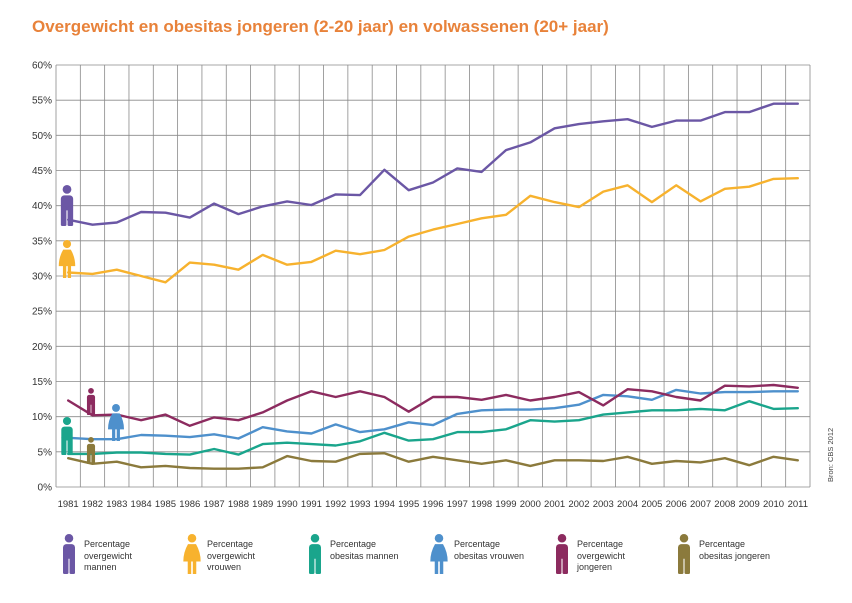  Describe the element at coordinates (42, 66) in the screenshot. I see `y-tick-label: 60%` at that location.